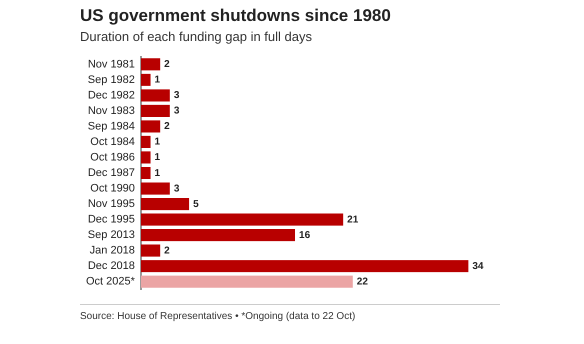  What do you see at coordinates (305, 235) in the screenshot?
I see `data-label: 16` at bounding box center [305, 235].